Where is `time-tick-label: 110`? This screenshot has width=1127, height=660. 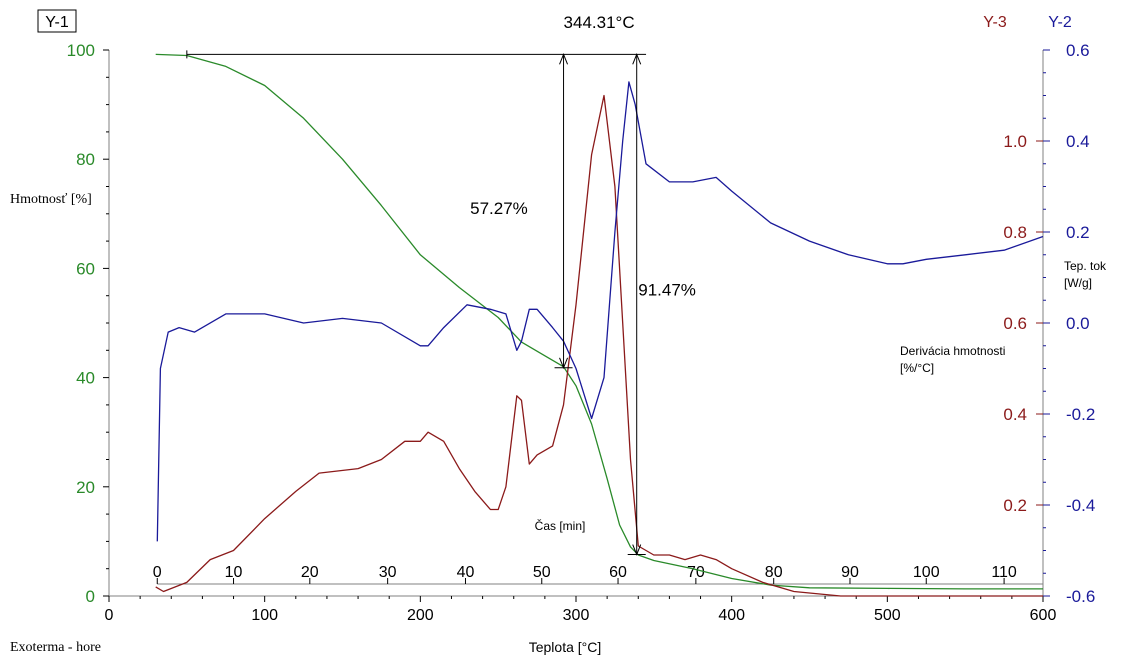 time-tick-label: 110 is located at coordinates (1004, 572).